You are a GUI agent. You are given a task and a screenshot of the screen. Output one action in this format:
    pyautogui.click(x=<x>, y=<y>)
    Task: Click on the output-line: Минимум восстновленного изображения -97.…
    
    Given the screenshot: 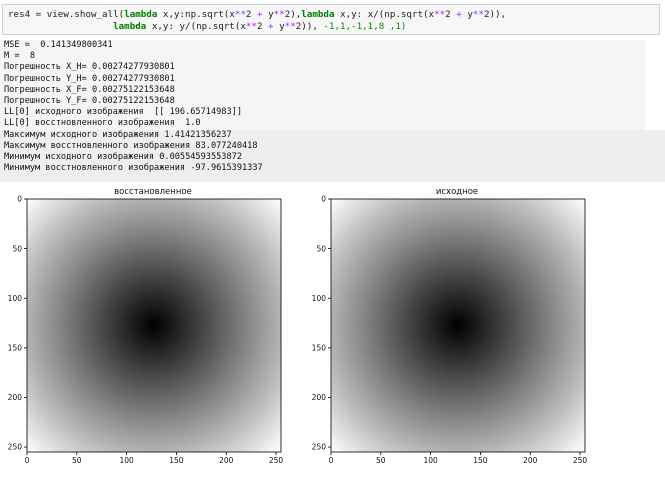 What is the action you would take?
    pyautogui.click(x=133, y=168)
    